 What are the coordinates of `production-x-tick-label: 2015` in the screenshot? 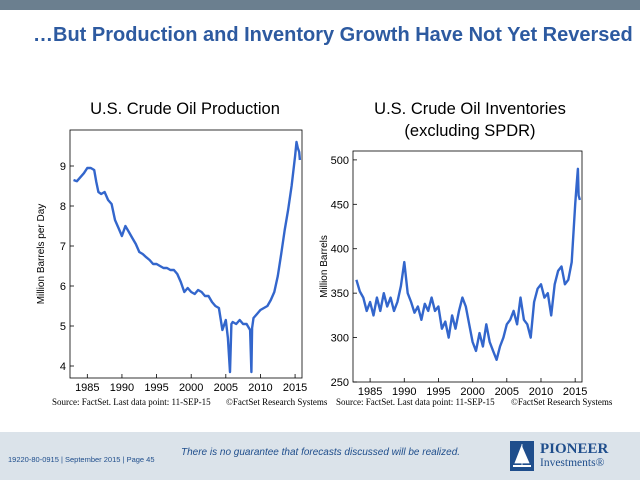 It's located at (295, 388).